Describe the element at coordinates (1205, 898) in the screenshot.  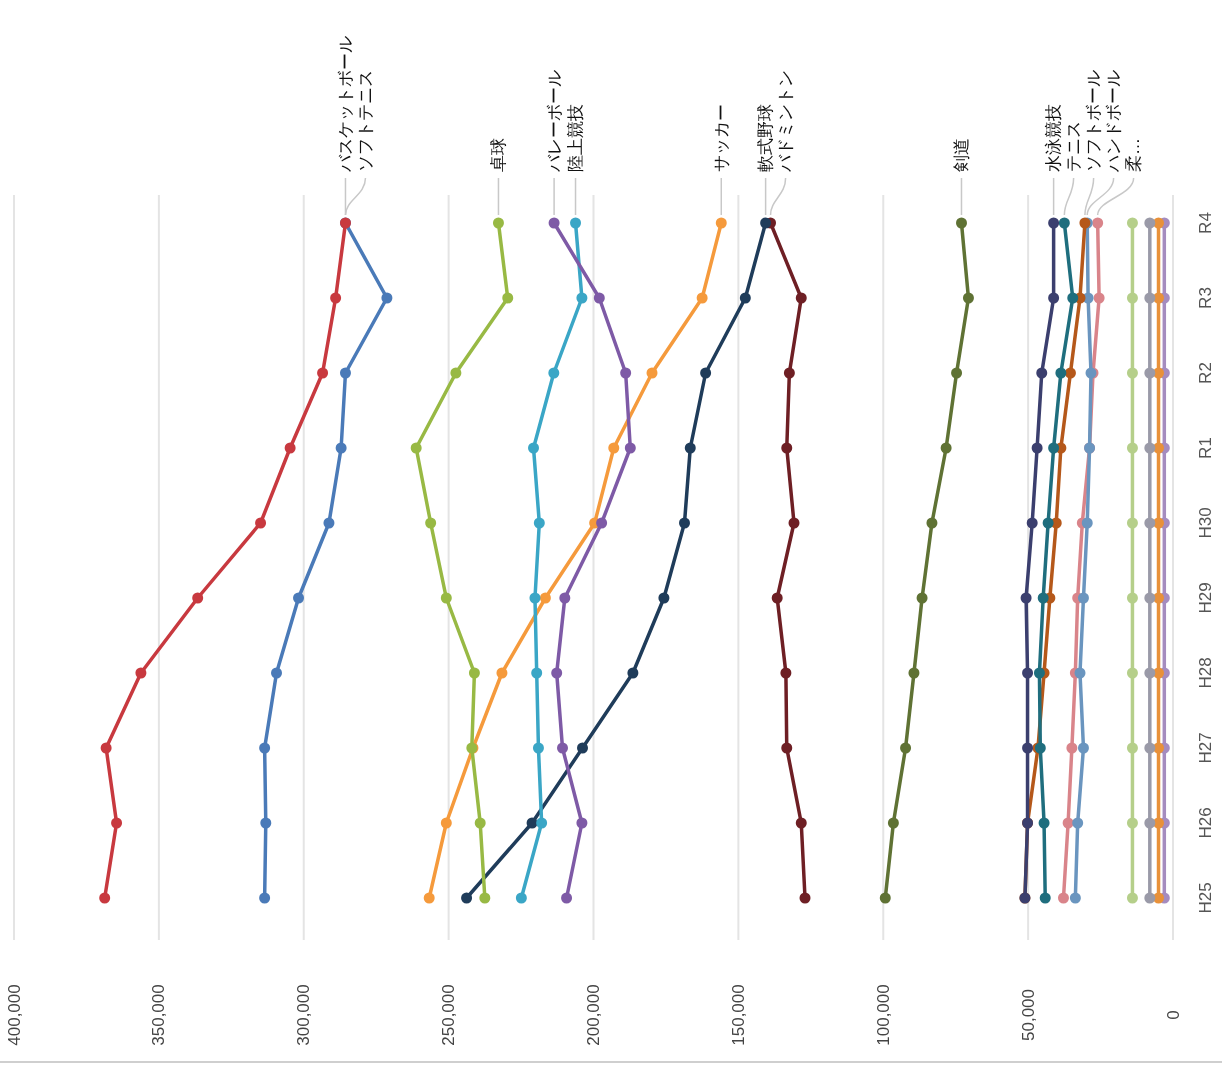
I see `y-tick-label: H25` at that location.